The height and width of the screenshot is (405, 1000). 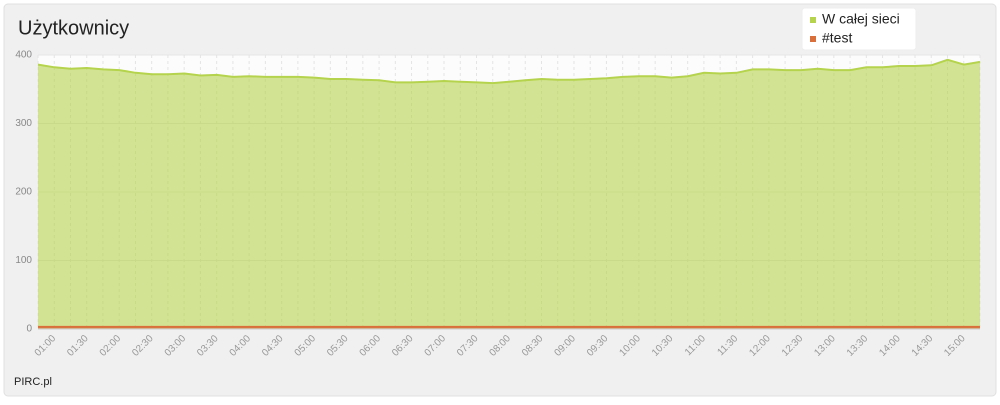 I want to click on y-tick-label: 300, so click(x=23, y=123).